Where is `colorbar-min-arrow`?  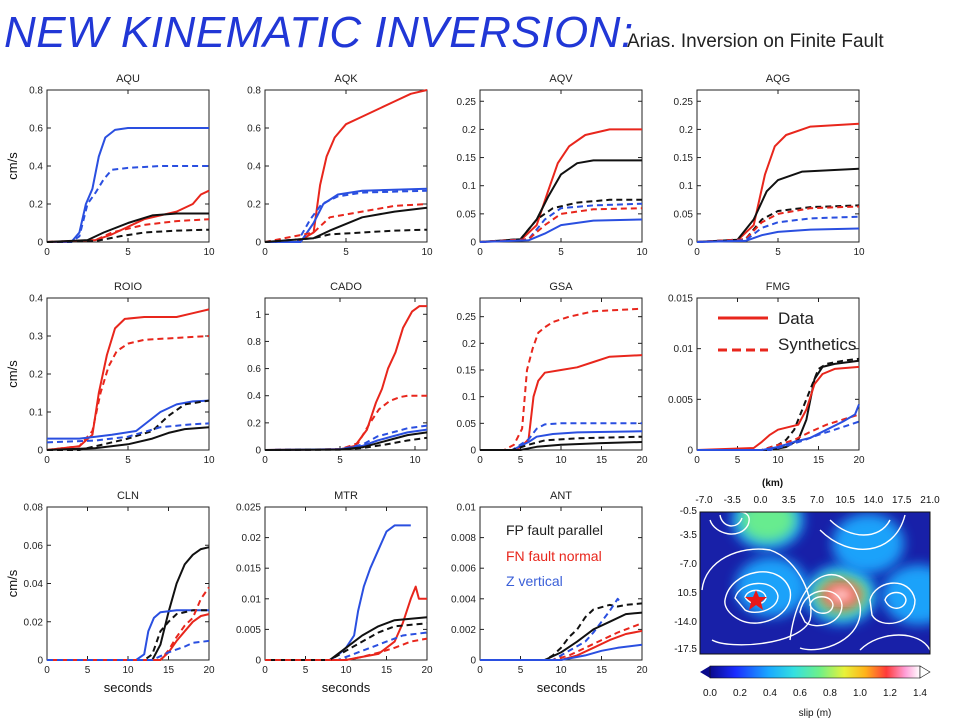
colorbar-min-arrow is located at coordinates (705, 672).